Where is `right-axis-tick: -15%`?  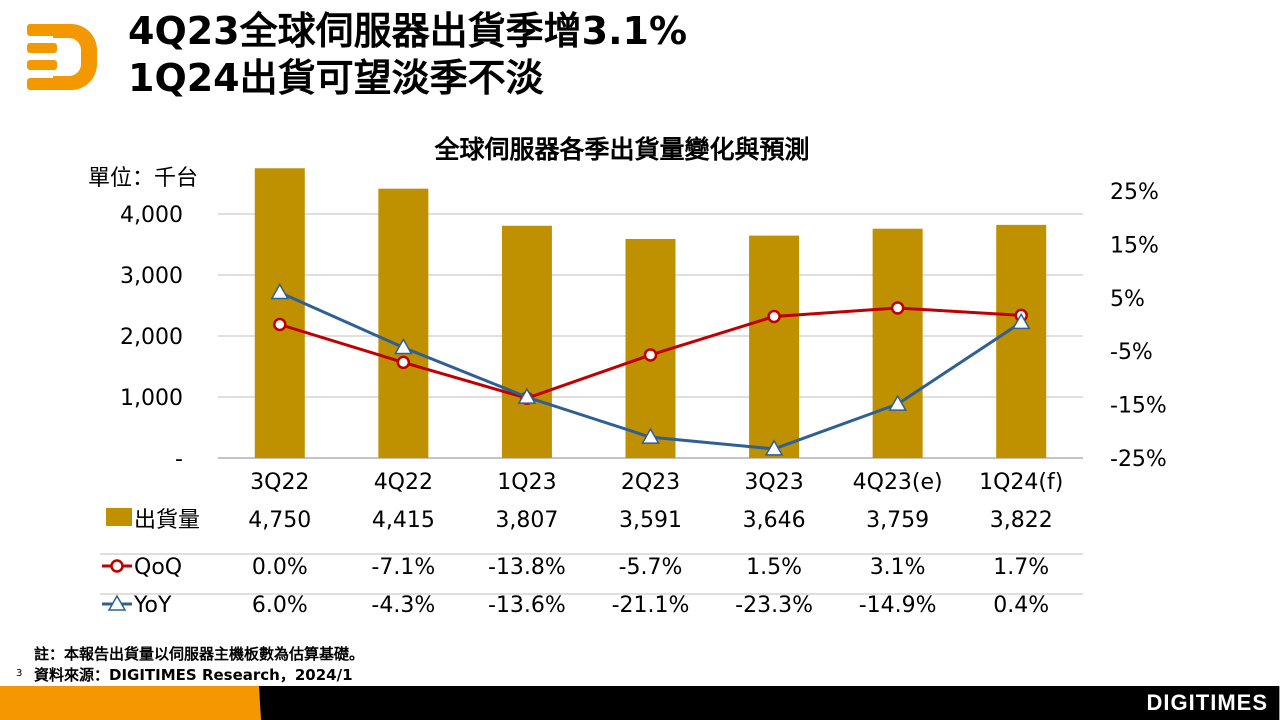
right-axis-tick: -15% is located at coordinates (1138, 406).